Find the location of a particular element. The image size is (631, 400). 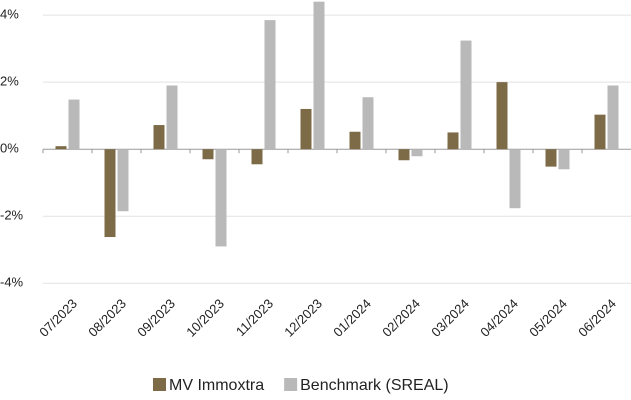

legend-label: MV Immoxtra is located at coordinates (216, 385).